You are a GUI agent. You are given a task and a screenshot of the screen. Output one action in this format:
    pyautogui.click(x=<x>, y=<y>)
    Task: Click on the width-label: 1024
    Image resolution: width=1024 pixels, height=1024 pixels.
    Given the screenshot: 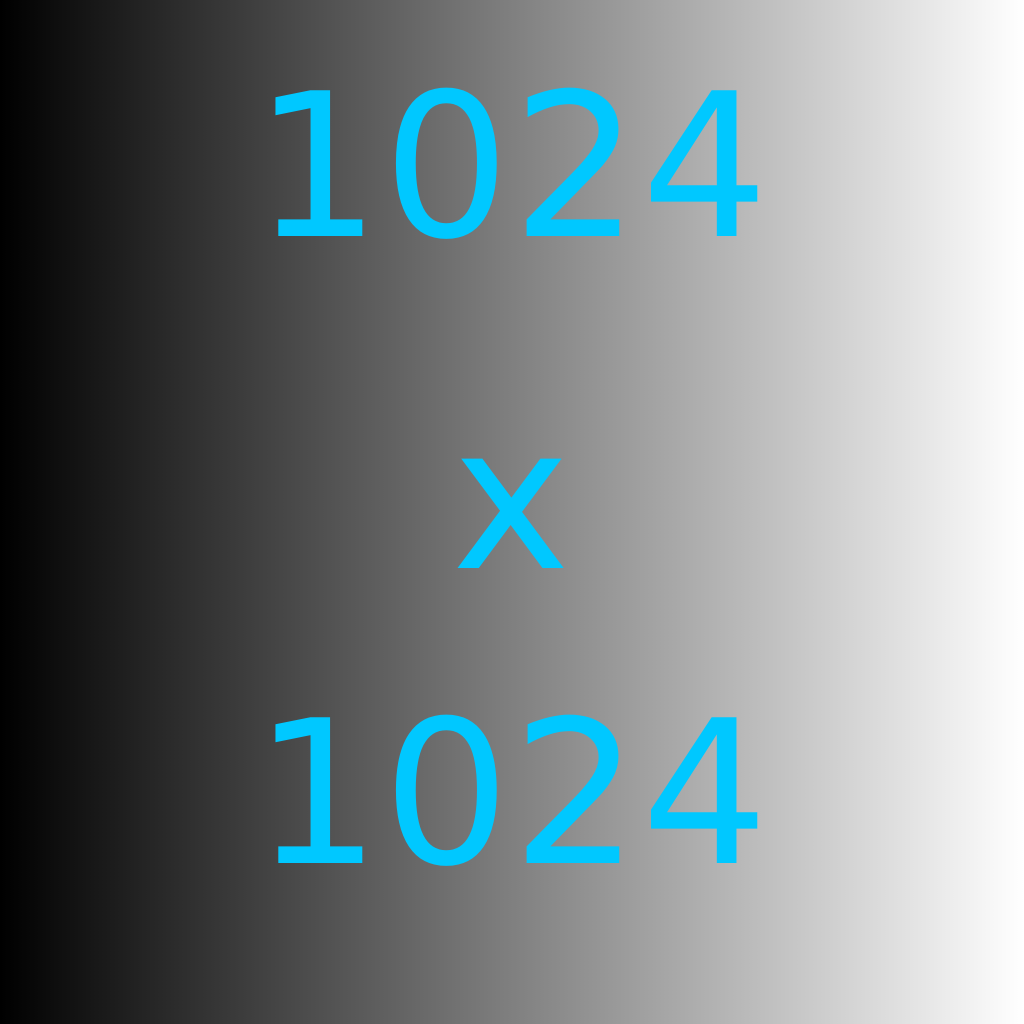 What is the action you would take?
    pyautogui.click(x=512, y=167)
    